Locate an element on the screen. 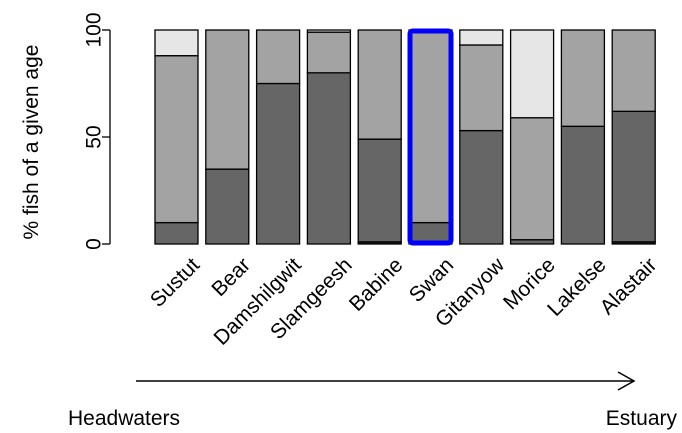 This screenshot has width=682, height=433. bar-swan is located at coordinates (430, 137).